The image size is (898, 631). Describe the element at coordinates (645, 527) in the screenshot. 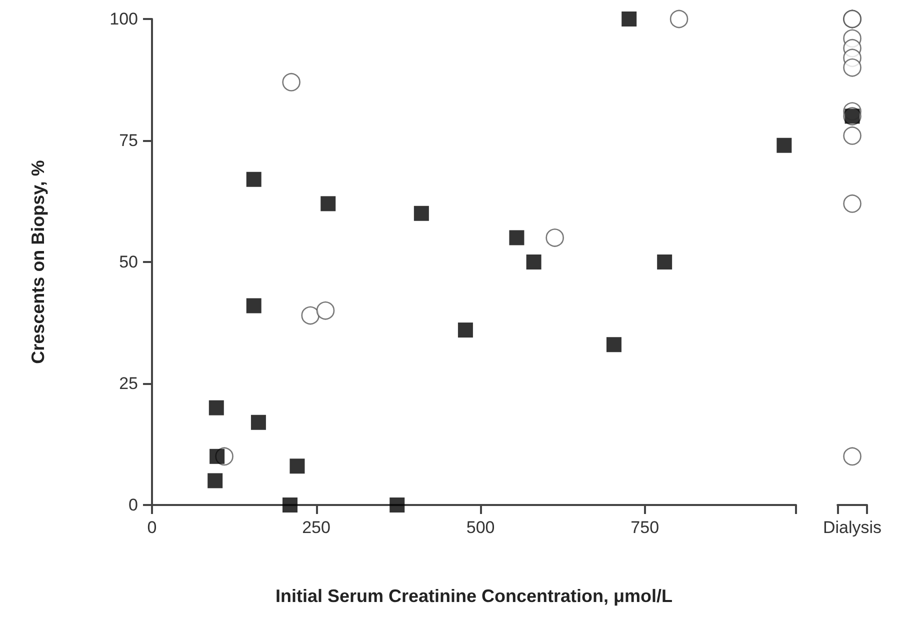

I see `x-tick-label: 750` at that location.